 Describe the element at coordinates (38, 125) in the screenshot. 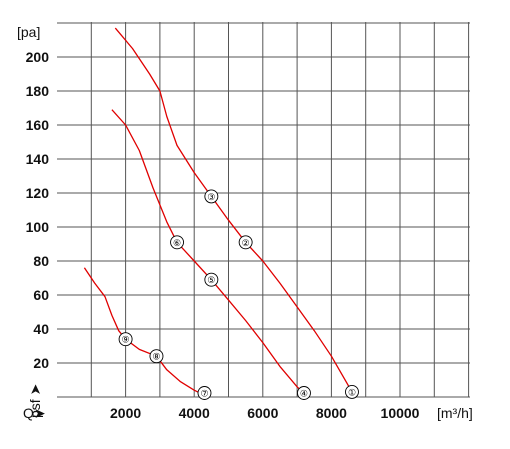

I see `y-tick-label: 160` at that location.